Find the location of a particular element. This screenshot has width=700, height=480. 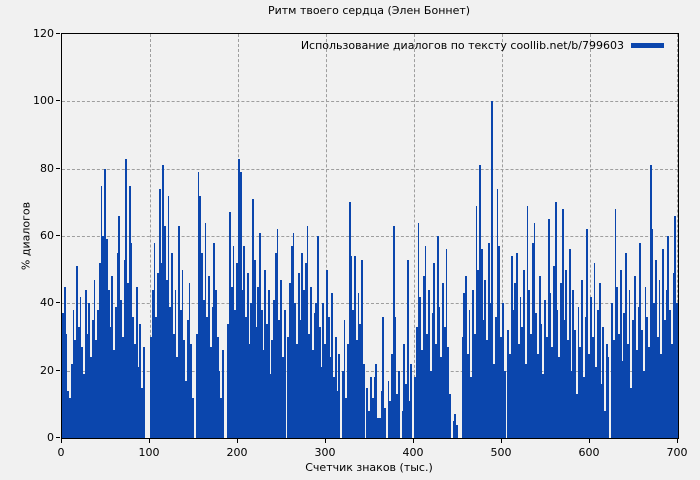

y-tick-label: 60 is located at coordinates (47, 235).